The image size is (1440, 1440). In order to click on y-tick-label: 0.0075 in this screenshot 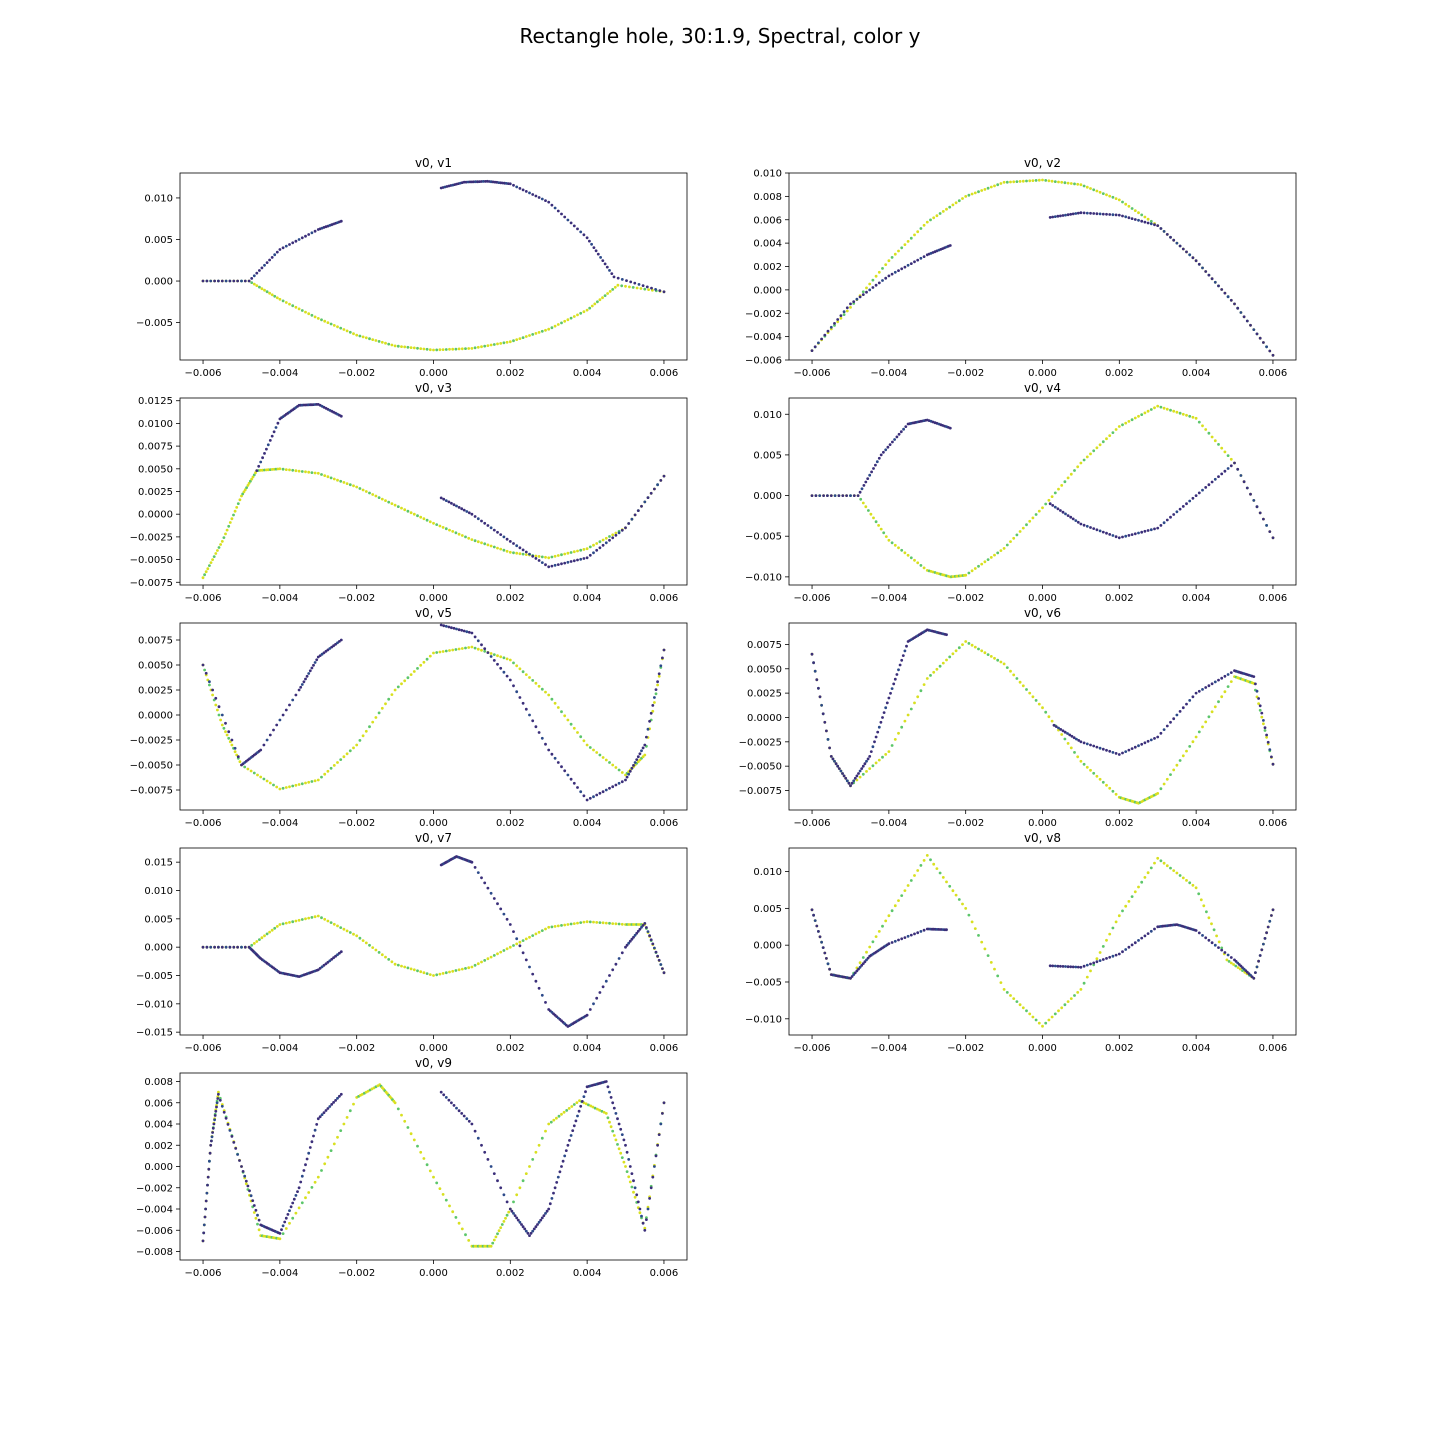, I will do `click(155, 641)`.